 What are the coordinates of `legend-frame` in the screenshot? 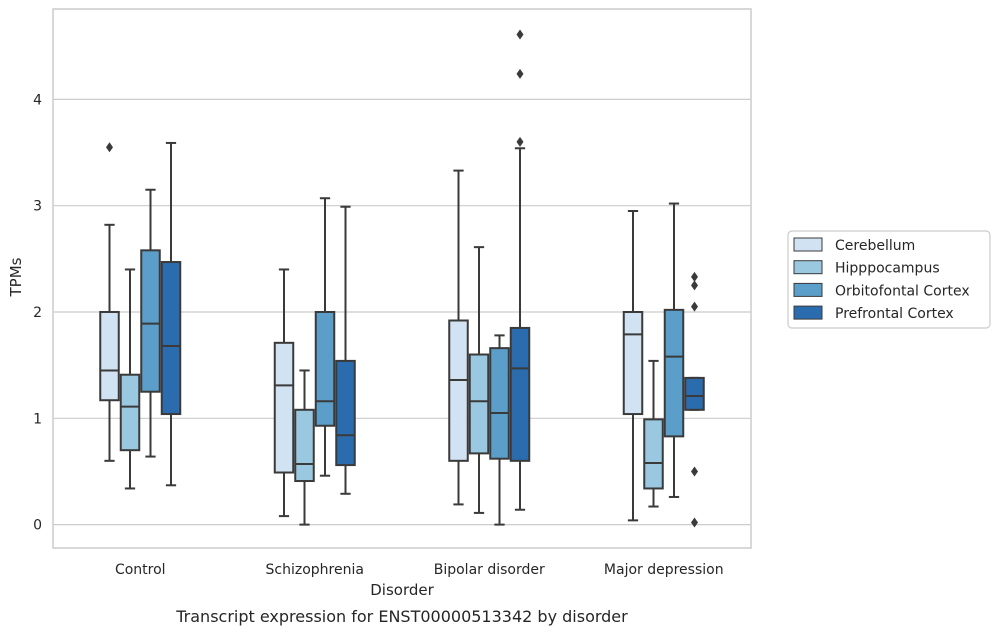 It's located at (889, 279).